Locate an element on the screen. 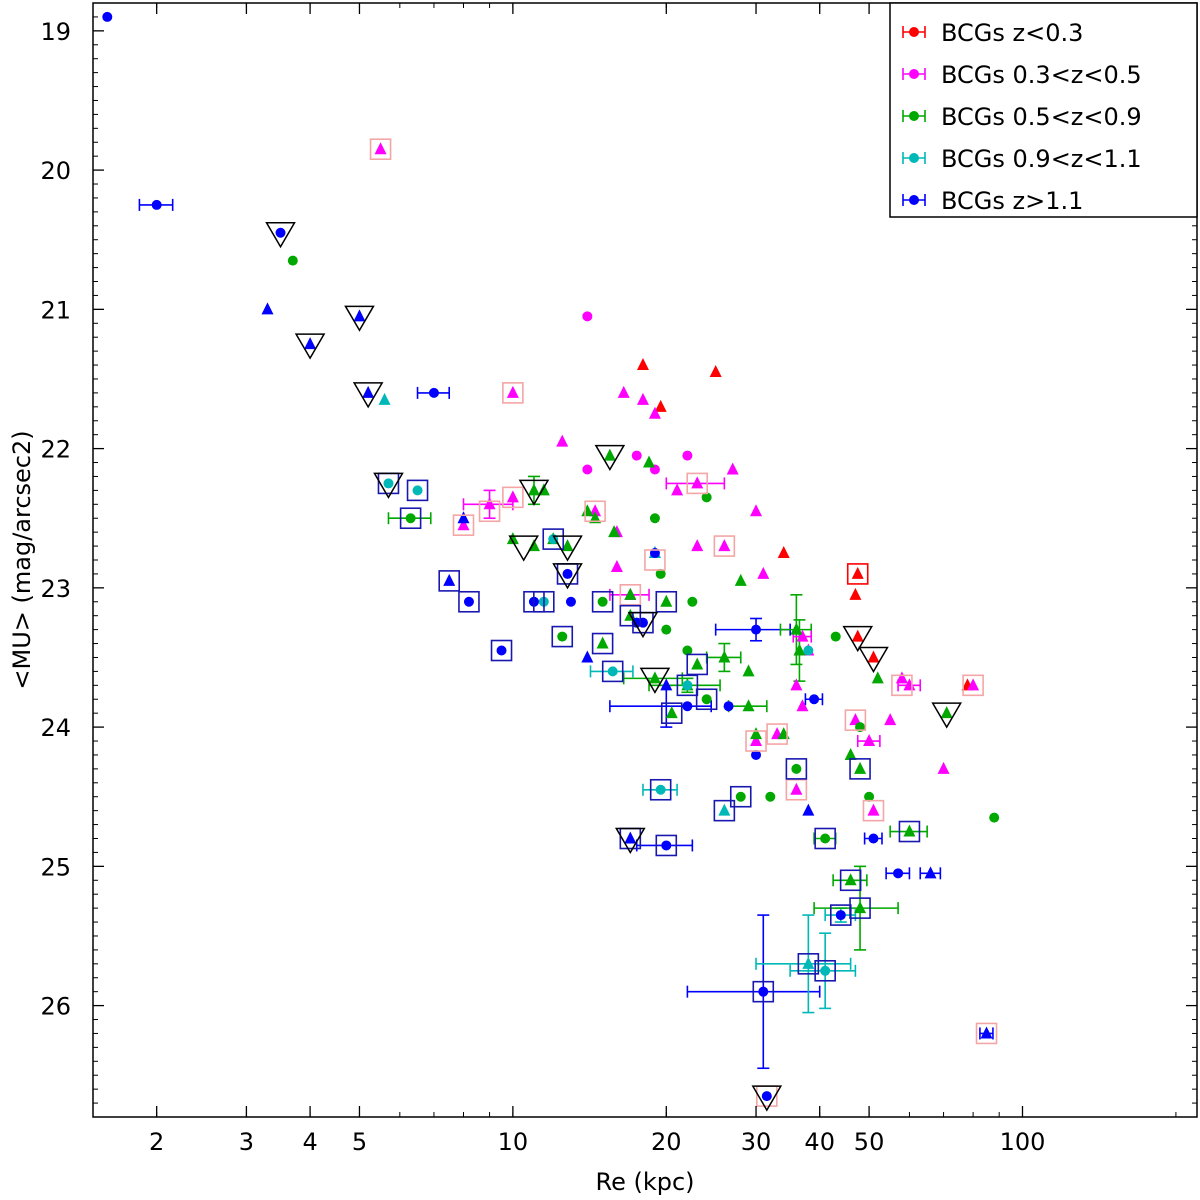 This screenshot has width=1200, height=1200. y-tick-label: 25 is located at coordinates (55, 867).